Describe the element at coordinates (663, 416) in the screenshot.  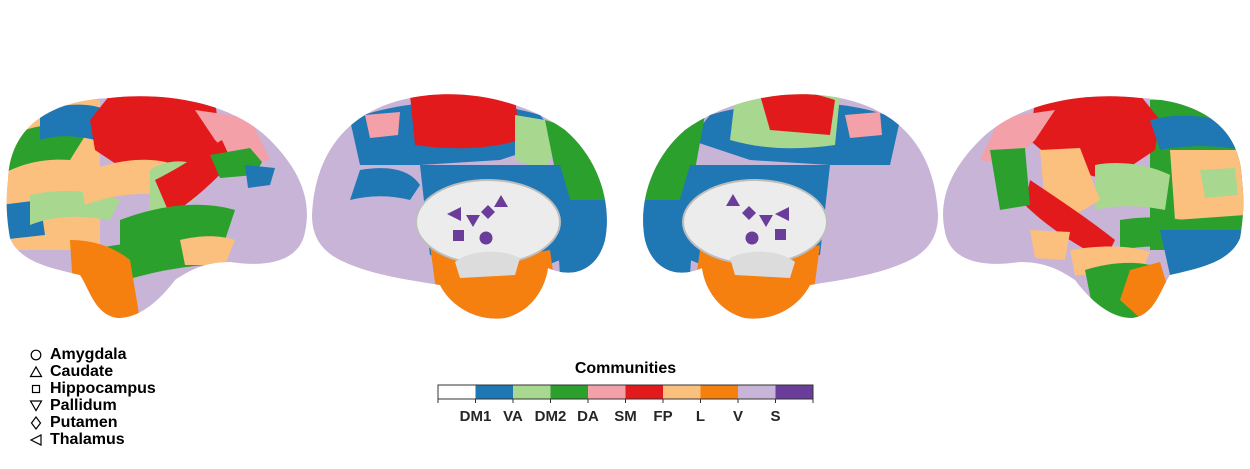
I see `colorbar-label: FP` at that location.